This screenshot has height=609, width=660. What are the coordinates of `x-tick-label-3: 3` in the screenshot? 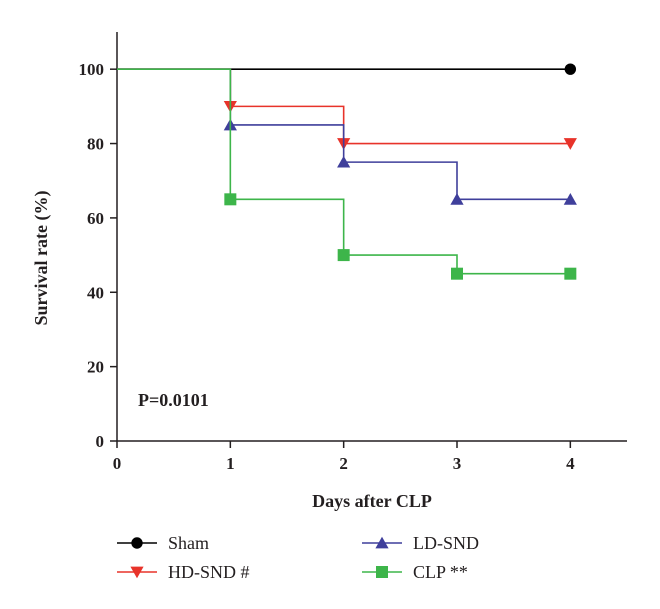 It's located at (457, 463).